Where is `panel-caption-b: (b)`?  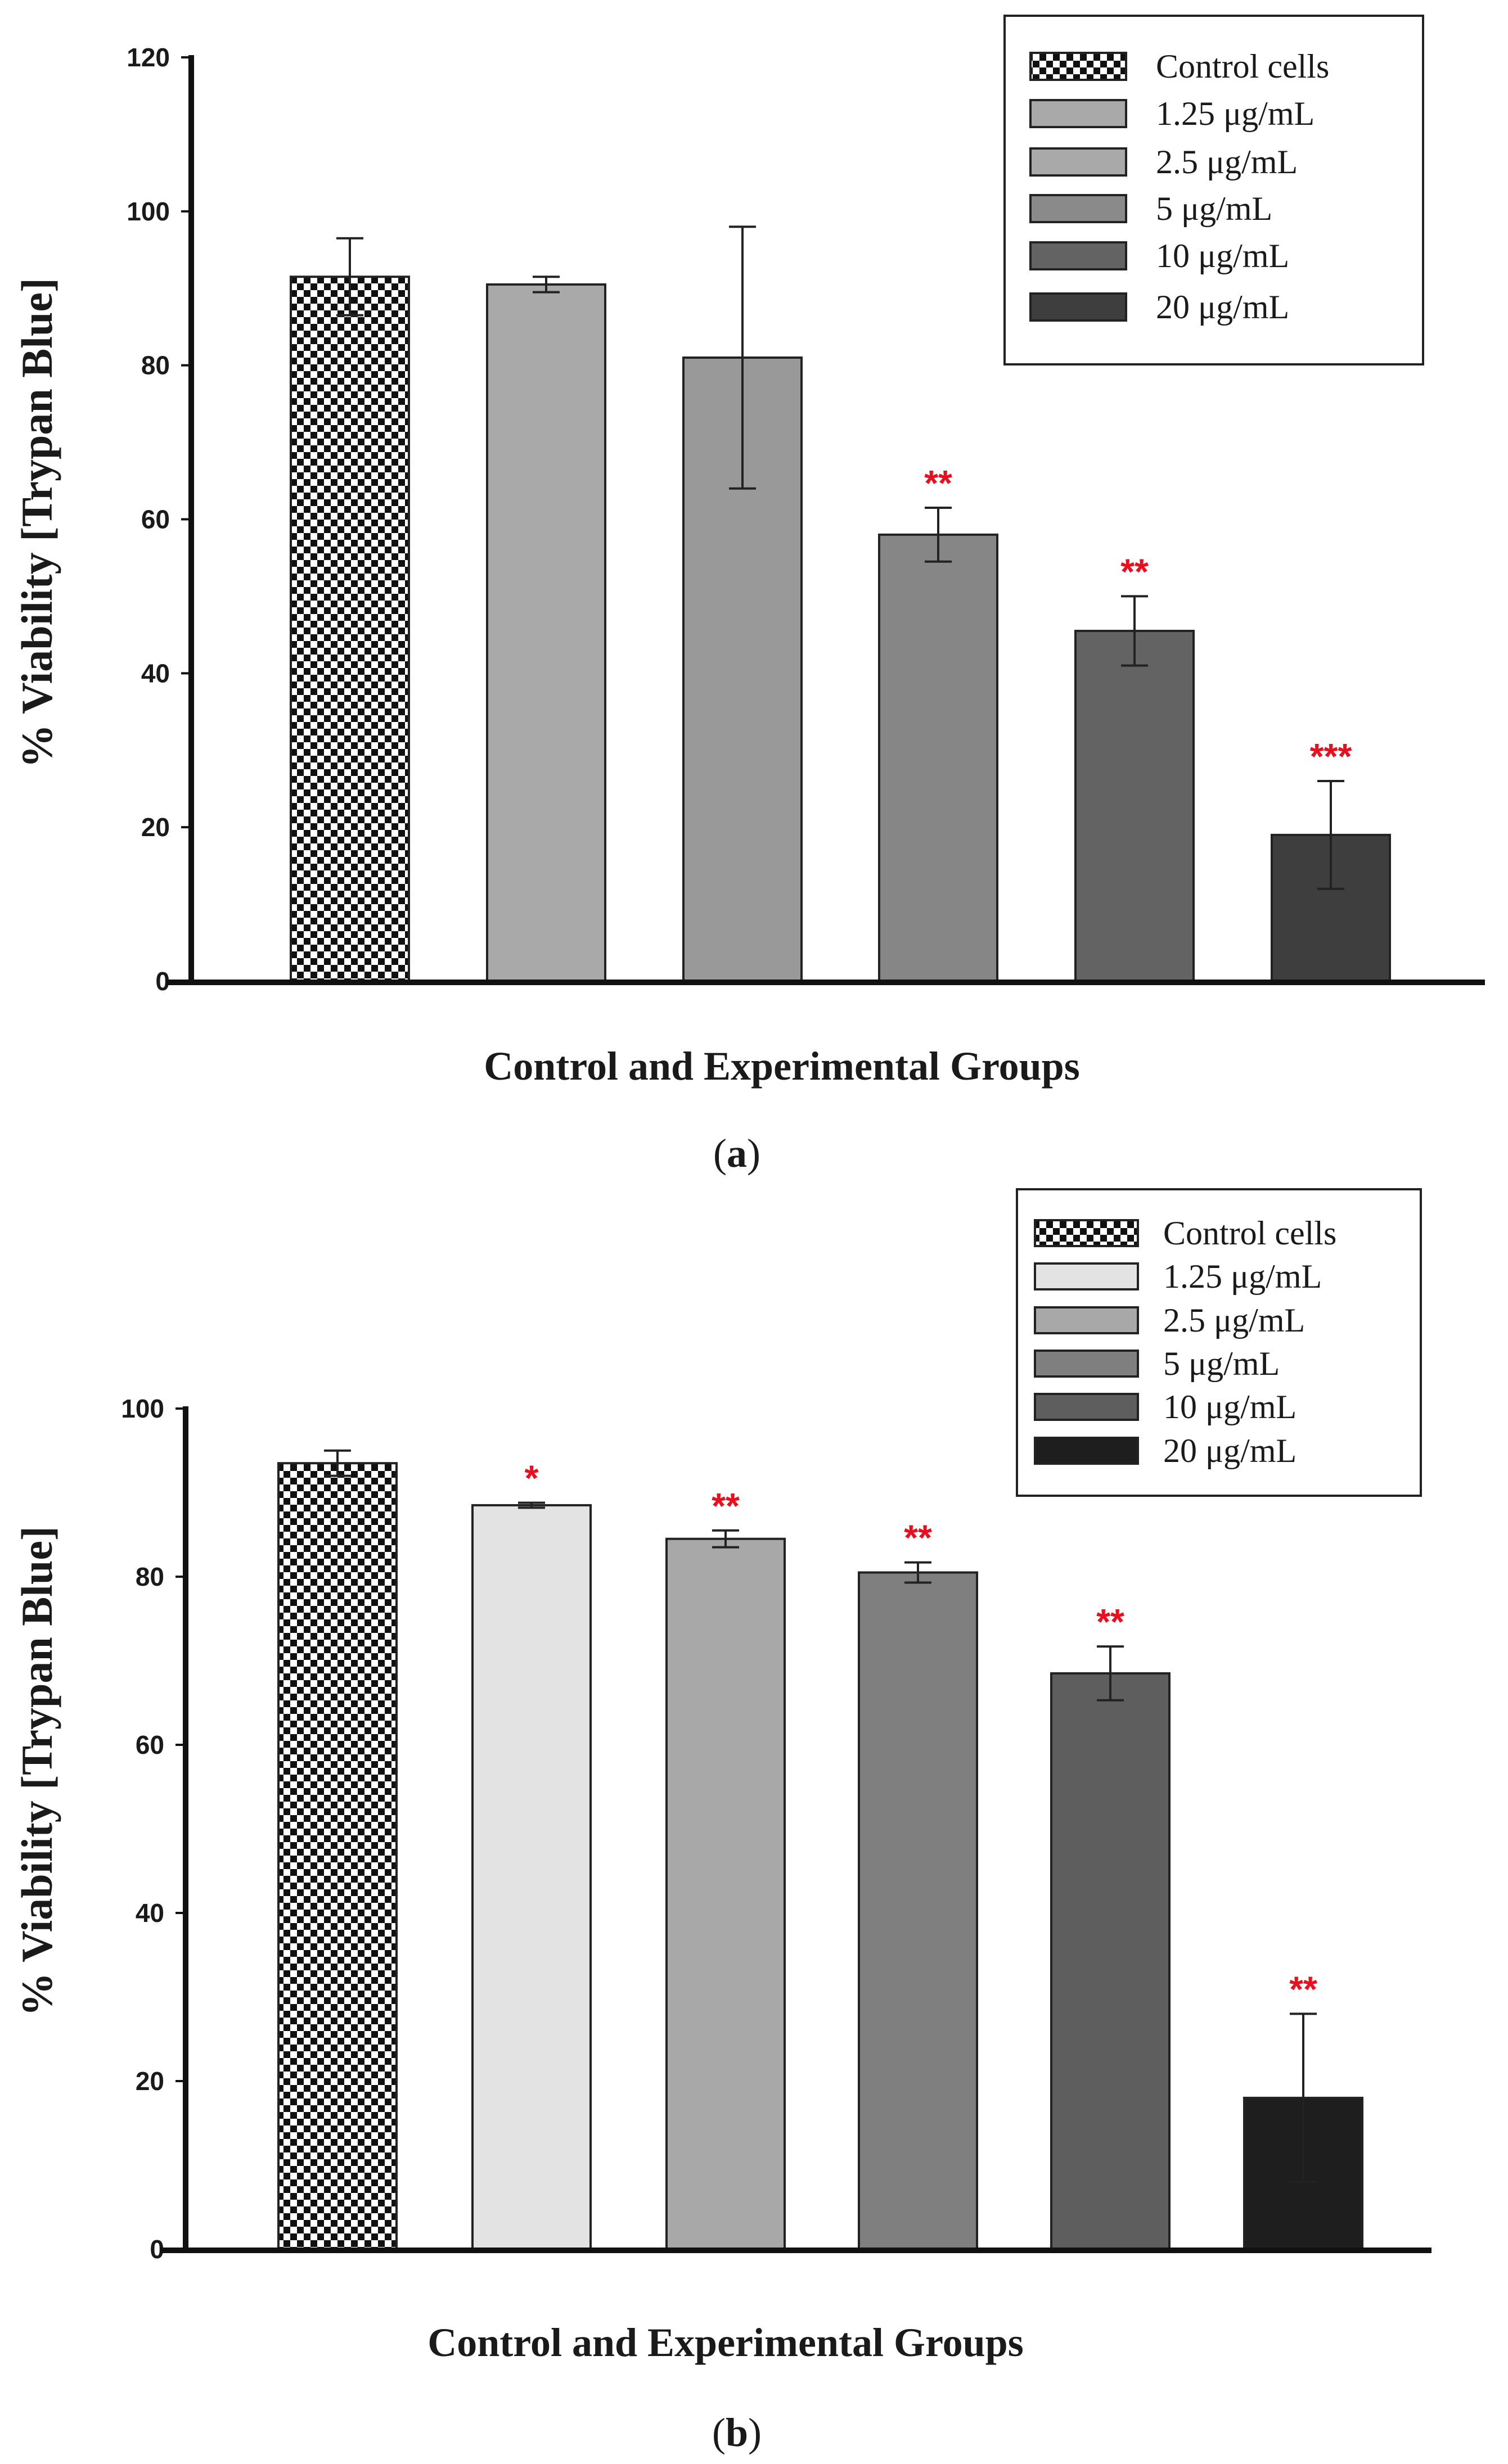
panel-caption-b: (b) is located at coordinates (737, 2432).